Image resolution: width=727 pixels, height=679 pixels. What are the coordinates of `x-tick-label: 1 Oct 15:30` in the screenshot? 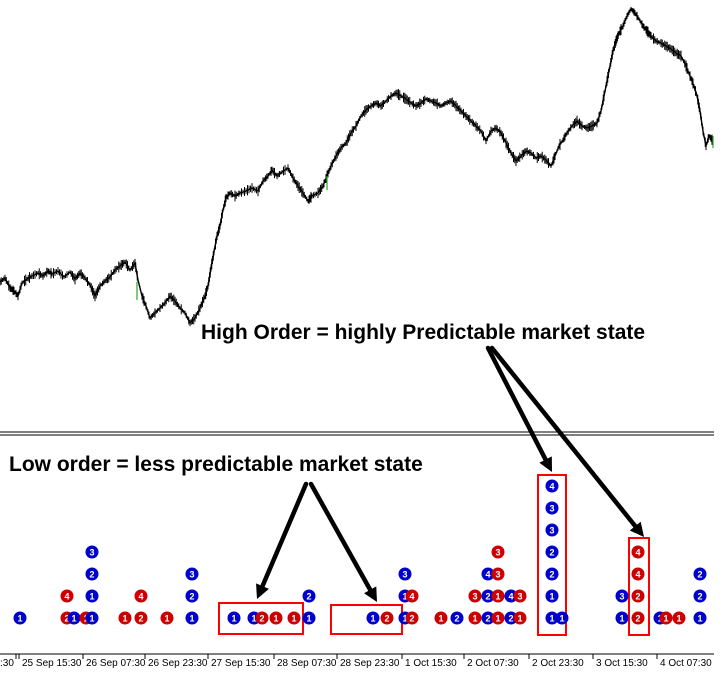 It's located at (431, 663).